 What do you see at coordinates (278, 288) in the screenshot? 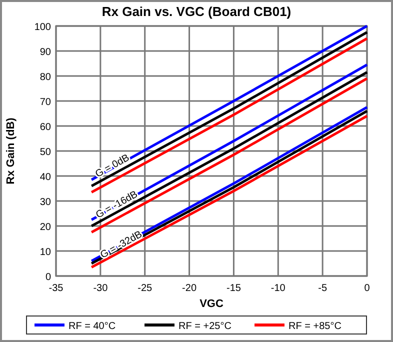
I see `x-tick-label: -10` at bounding box center [278, 288].